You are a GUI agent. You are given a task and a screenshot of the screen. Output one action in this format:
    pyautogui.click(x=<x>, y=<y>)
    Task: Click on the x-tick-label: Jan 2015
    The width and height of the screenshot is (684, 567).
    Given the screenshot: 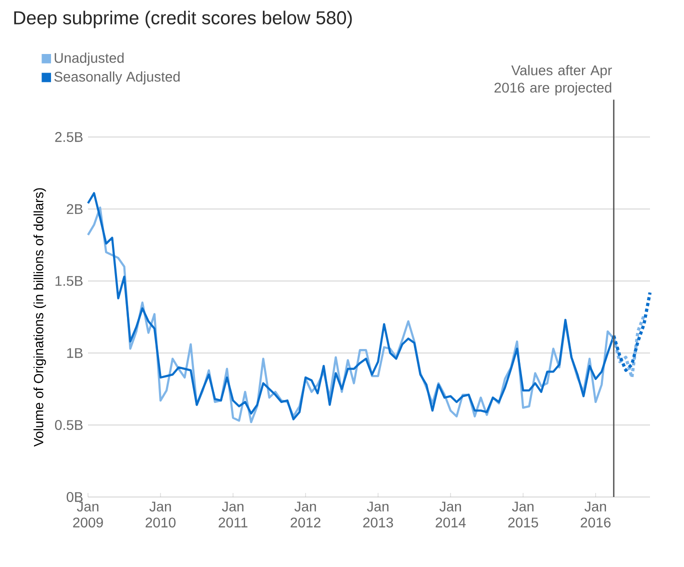 What is the action you would take?
    pyautogui.click(x=523, y=515)
    